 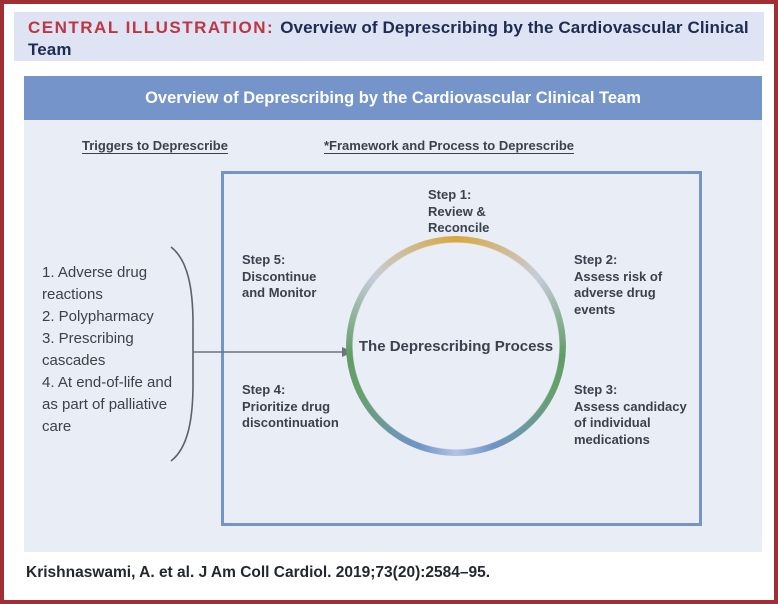 What do you see at coordinates (279, 284) in the screenshot?
I see `step-5-text: Discontinue and Monitor` at bounding box center [279, 284].